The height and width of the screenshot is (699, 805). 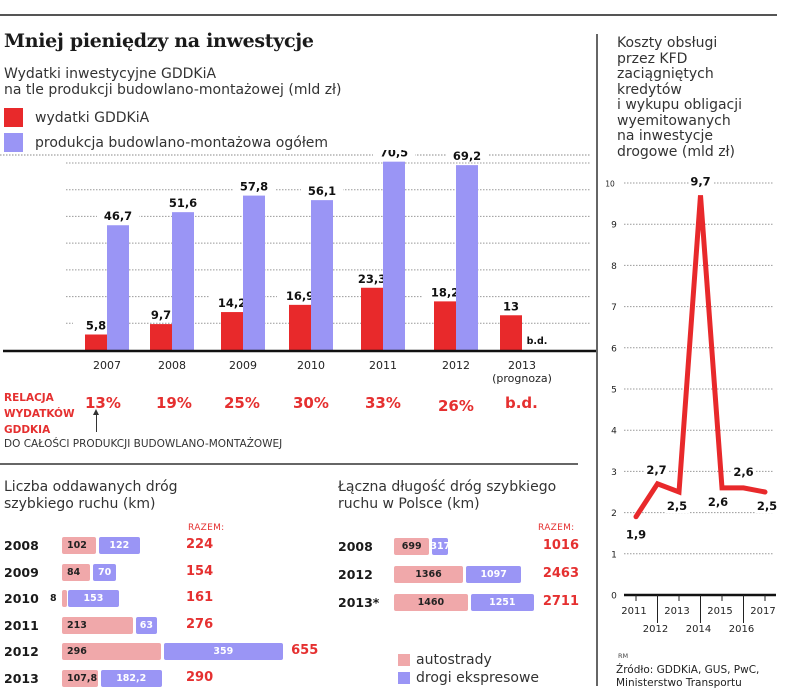 What do you see at coordinates (741, 629) in the screenshot?
I see `x-tick-label: 2016` at bounding box center [741, 629].